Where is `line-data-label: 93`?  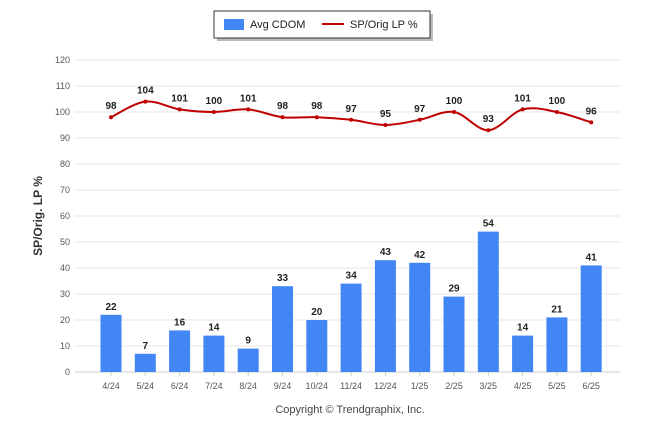
line-data-label: 93 is located at coordinates (489, 119).